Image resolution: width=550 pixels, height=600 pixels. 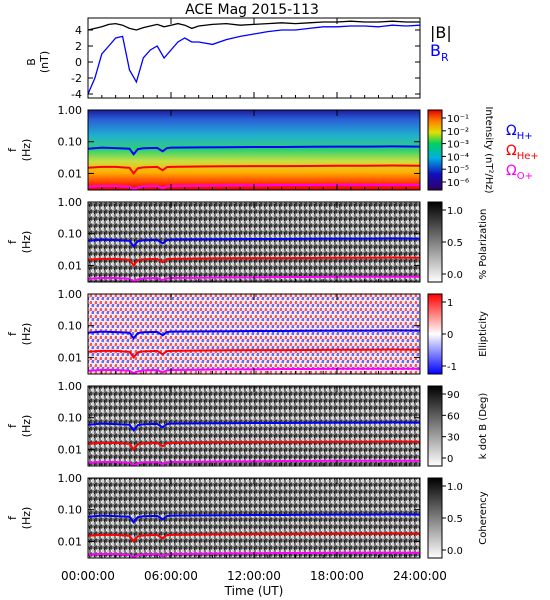 I want to click on omega-h-sub: H+, so click(x=525, y=136).